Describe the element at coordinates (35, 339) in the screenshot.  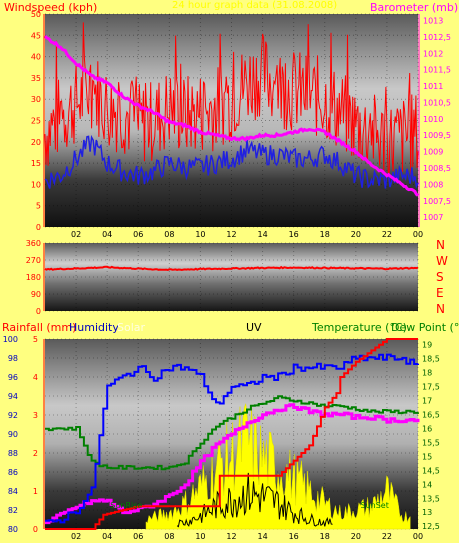
I see `rain-y-tick: 5` at that location.